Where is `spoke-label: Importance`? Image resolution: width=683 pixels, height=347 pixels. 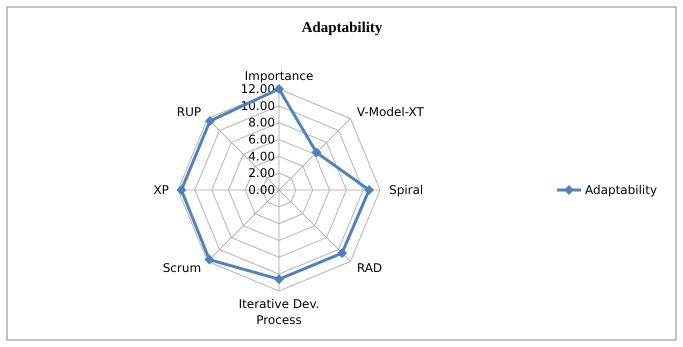
spoke-label: Importance is located at coordinates (279, 75).